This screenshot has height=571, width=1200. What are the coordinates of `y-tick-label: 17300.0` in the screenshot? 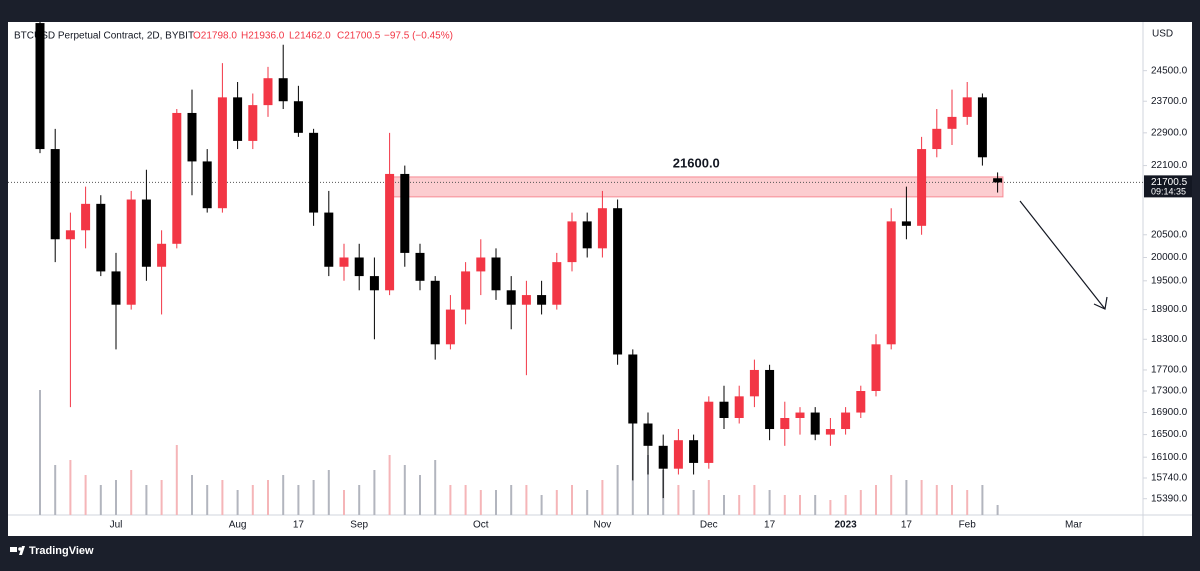 It's located at (1169, 391).